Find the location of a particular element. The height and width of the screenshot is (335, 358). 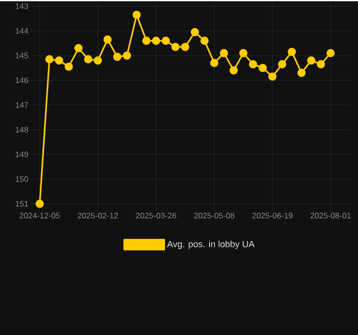

y-tick-label: 144 is located at coordinates (22, 31).